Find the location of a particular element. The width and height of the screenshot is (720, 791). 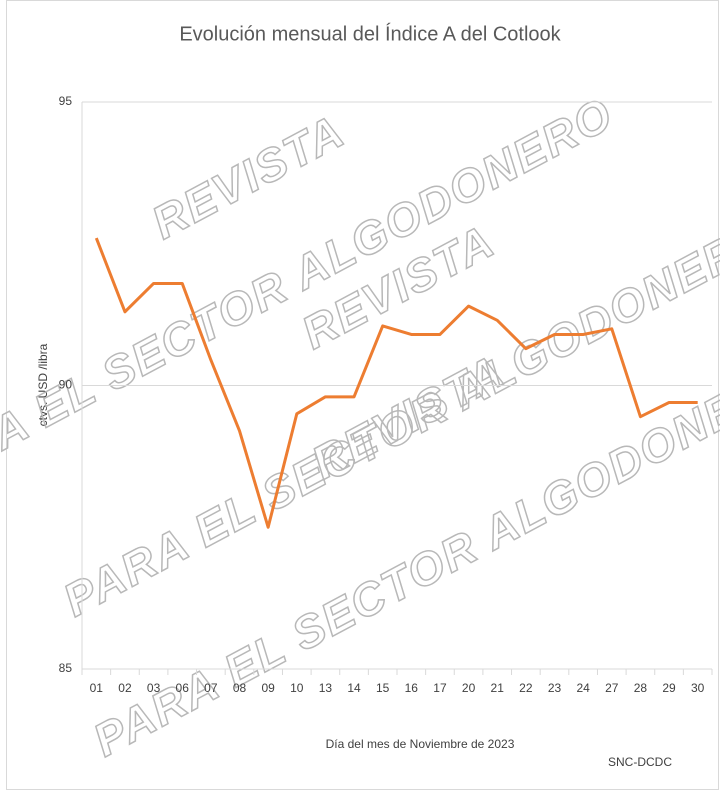

x-tick-label: 23 is located at coordinates (555, 688).